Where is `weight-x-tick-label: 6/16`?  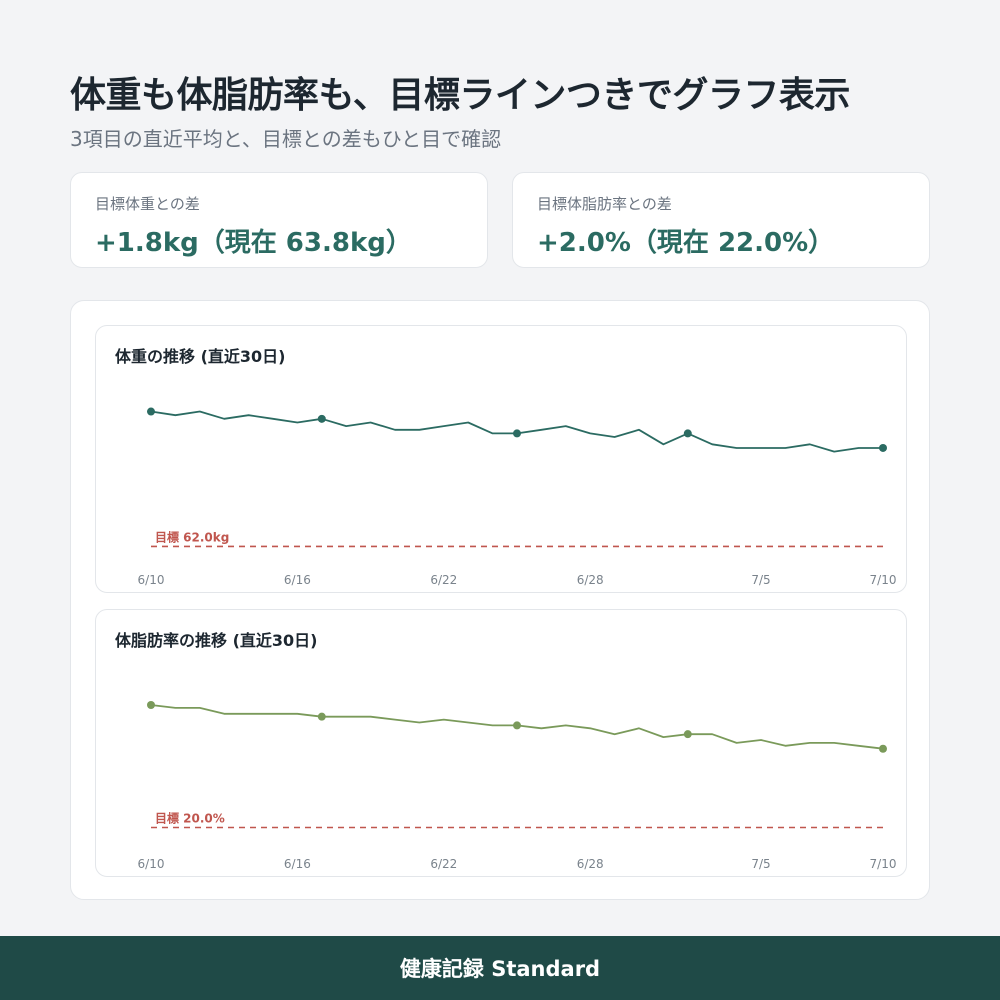 weight-x-tick-label: 6/16 is located at coordinates (297, 580).